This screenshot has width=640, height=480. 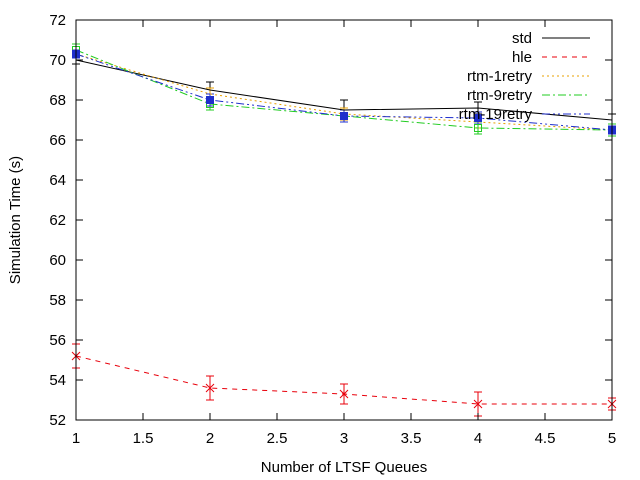 I want to click on x-tick-label: 2, so click(x=210, y=438).